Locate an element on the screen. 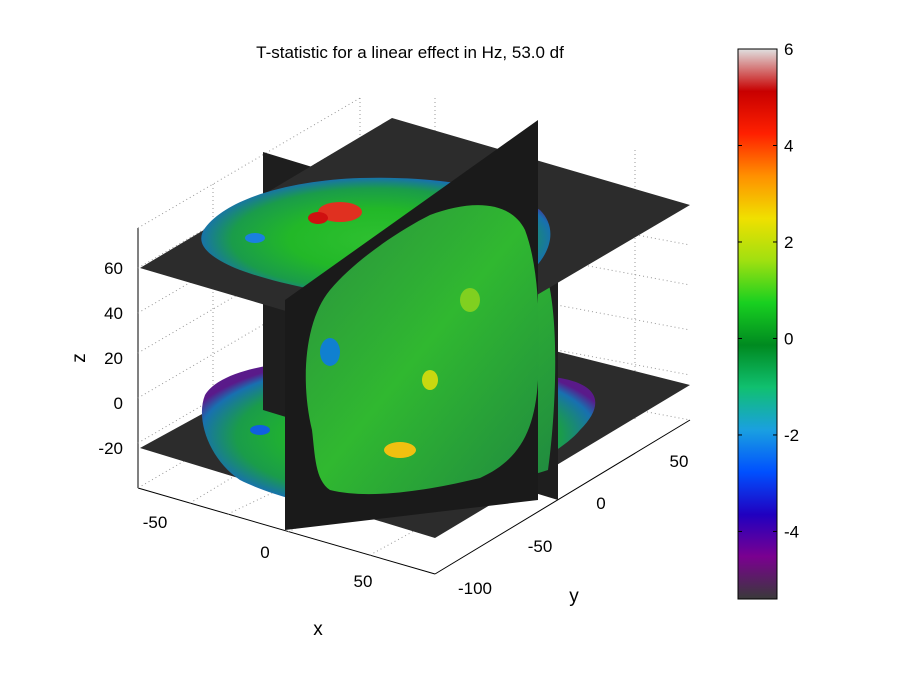 The image size is (900, 675). y-tick-label: -100 is located at coordinates (475, 588).